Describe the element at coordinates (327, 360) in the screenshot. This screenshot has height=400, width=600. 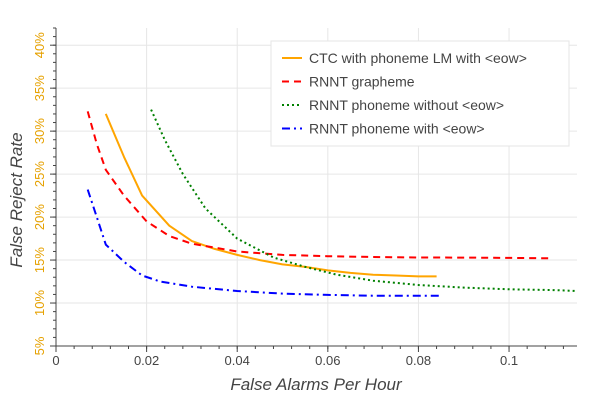
I see `x-tick-label: 0.06` at that location.